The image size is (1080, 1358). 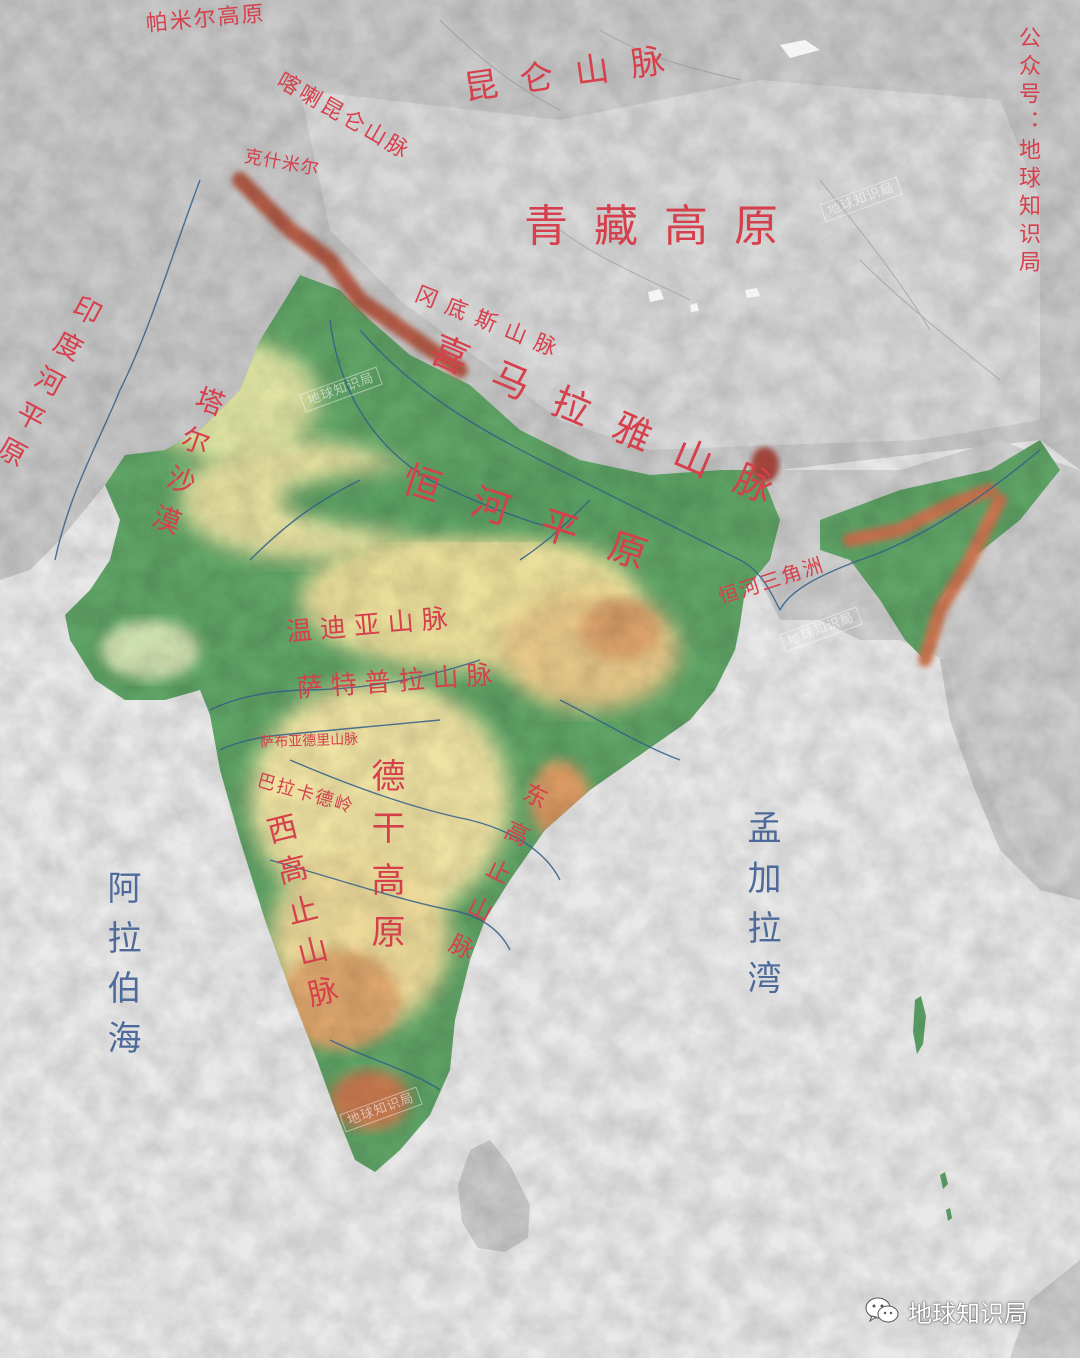 I want to click on brahmaputra-river, so click(x=910, y=530).